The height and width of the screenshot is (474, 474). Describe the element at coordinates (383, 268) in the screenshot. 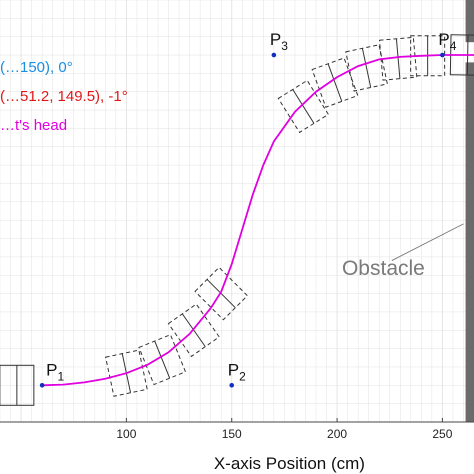

I see `obstacle-label: Obstacle` at that location.